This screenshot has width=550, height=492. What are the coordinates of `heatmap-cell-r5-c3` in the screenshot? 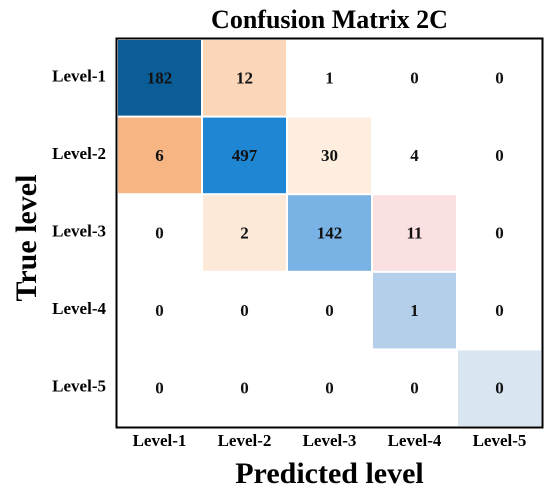 It's located at (329, 388).